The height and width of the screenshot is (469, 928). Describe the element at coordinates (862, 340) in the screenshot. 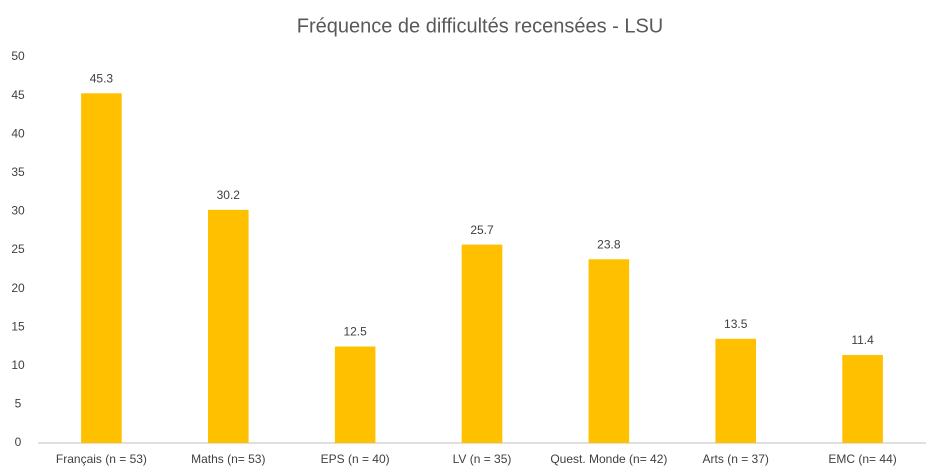

I see `data-label: 11.4` at that location.